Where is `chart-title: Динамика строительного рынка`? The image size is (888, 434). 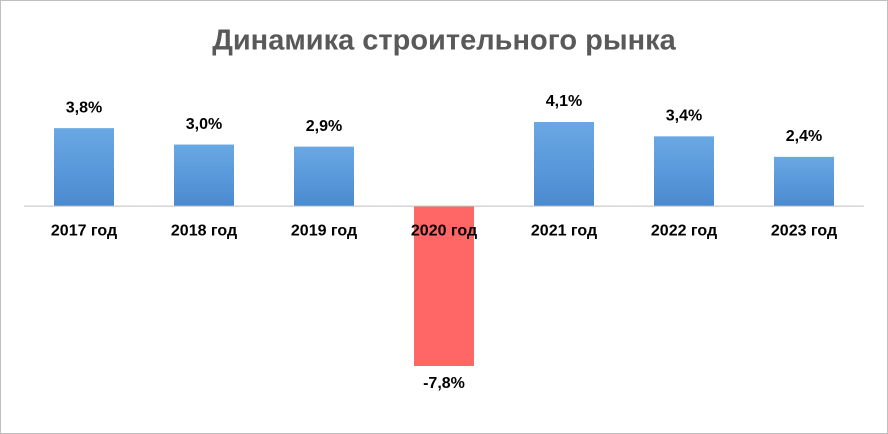 chart-title: Динамика строительного рынка is located at coordinates (444, 41).